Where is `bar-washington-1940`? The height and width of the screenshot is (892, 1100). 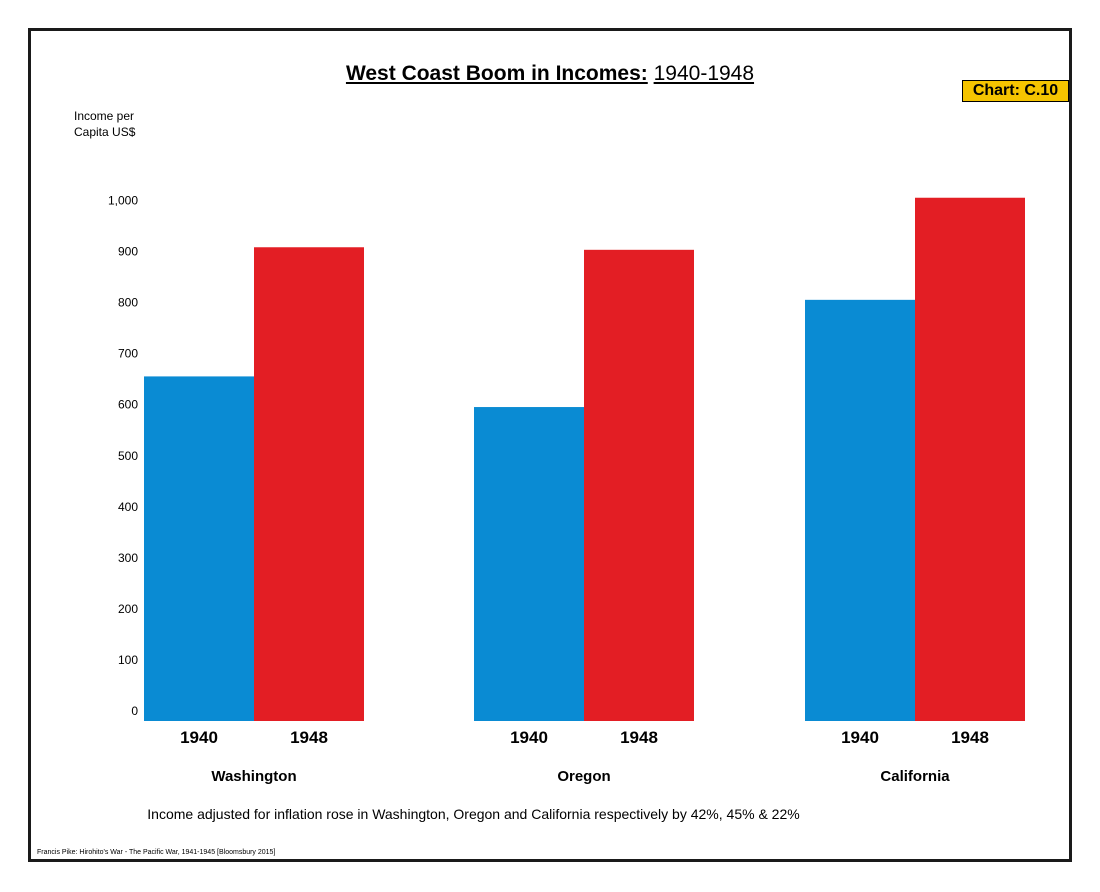 bar-washington-1940 is located at coordinates (199, 548).